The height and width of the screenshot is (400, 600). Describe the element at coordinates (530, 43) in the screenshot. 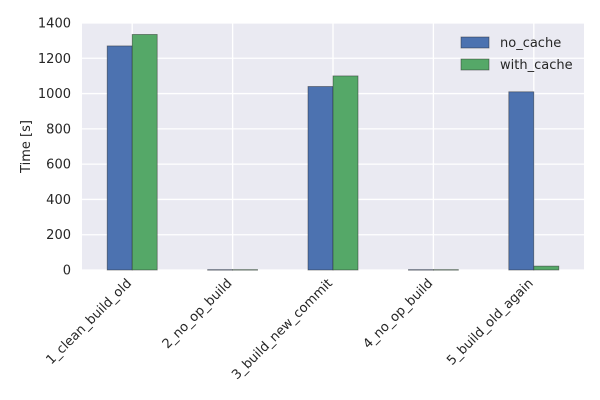

I see `legend-label-no_cache: no_cache` at that location.